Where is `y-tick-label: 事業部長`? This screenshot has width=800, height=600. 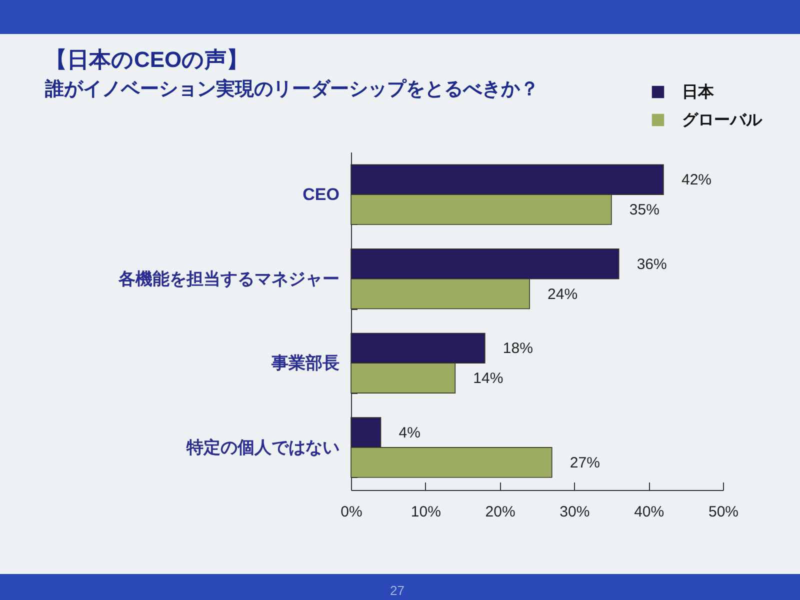
y-tick-label: 事業部長 is located at coordinates (305, 363).